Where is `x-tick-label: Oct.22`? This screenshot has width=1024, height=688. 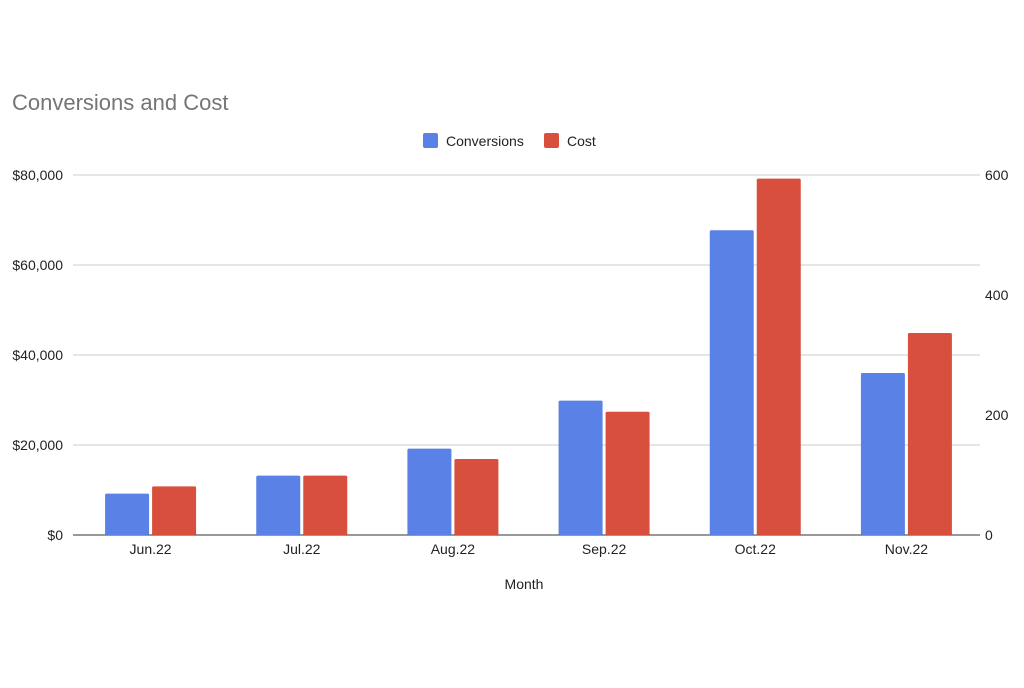
x-tick-label: Oct.22 is located at coordinates (755, 549).